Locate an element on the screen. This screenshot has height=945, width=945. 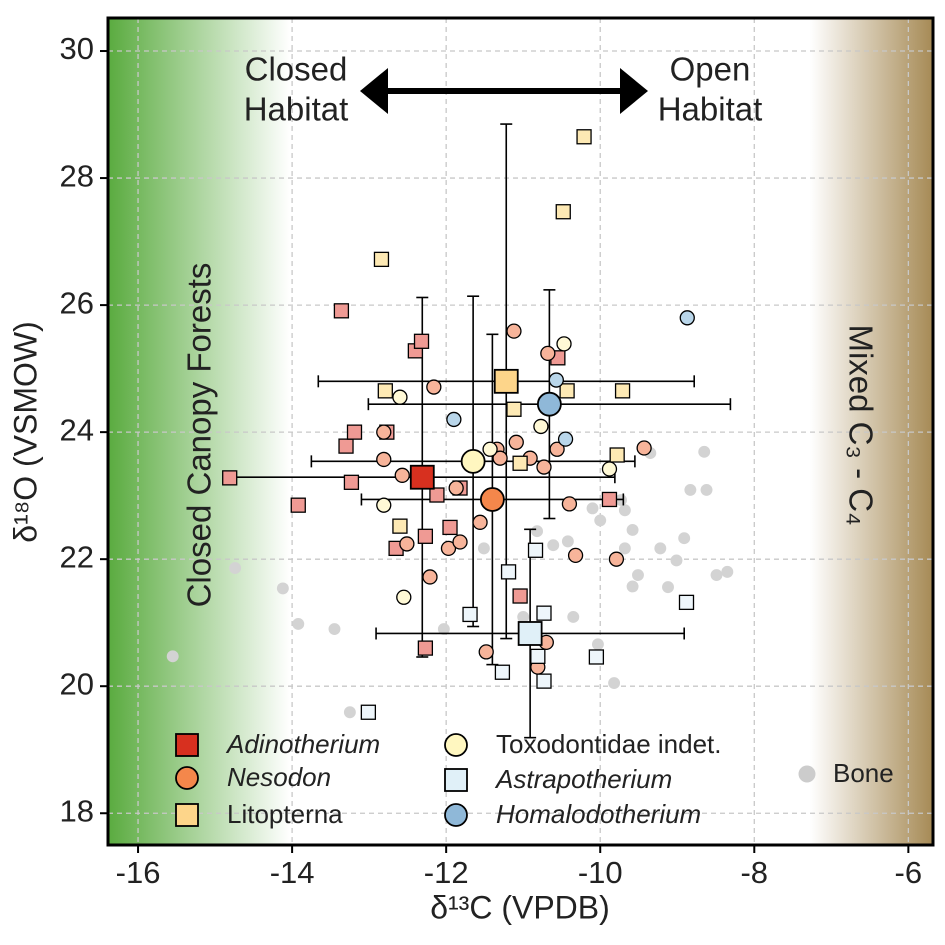
y-tick-label: 24 is located at coordinates (77, 429).